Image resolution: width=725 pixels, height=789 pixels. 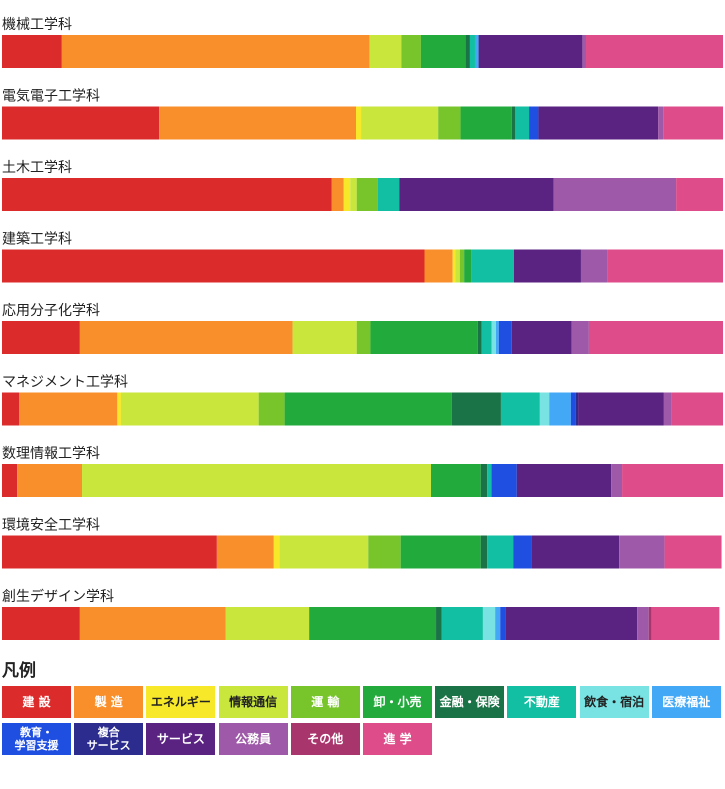 I want to click on legend-item: 公務員, so click(x=253, y=739).